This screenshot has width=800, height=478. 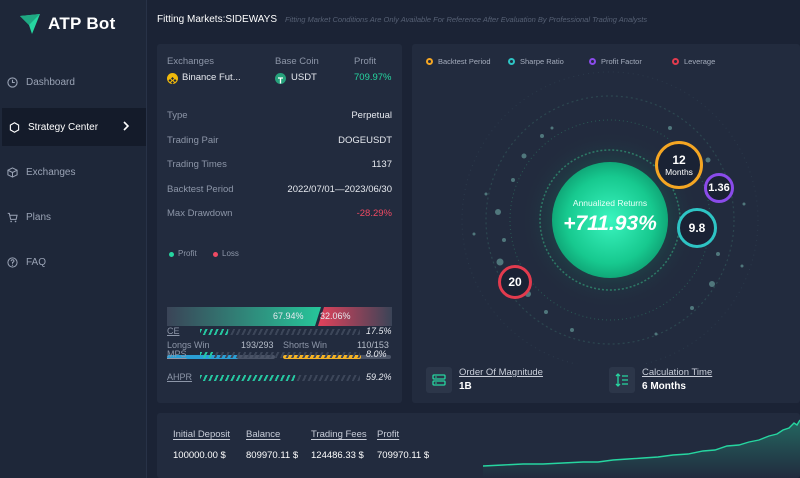 I want to click on annualized-returns-value: +711.93%, so click(x=610, y=223).